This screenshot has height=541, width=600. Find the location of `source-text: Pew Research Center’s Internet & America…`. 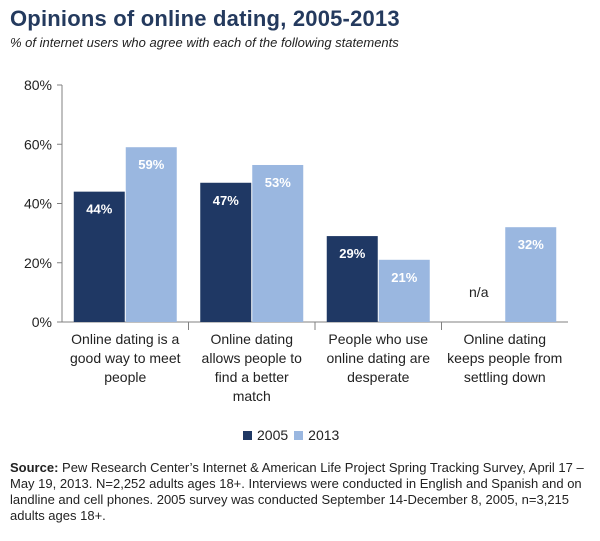

source-text: Pew Research Center’s Internet & America… is located at coordinates (297, 491).